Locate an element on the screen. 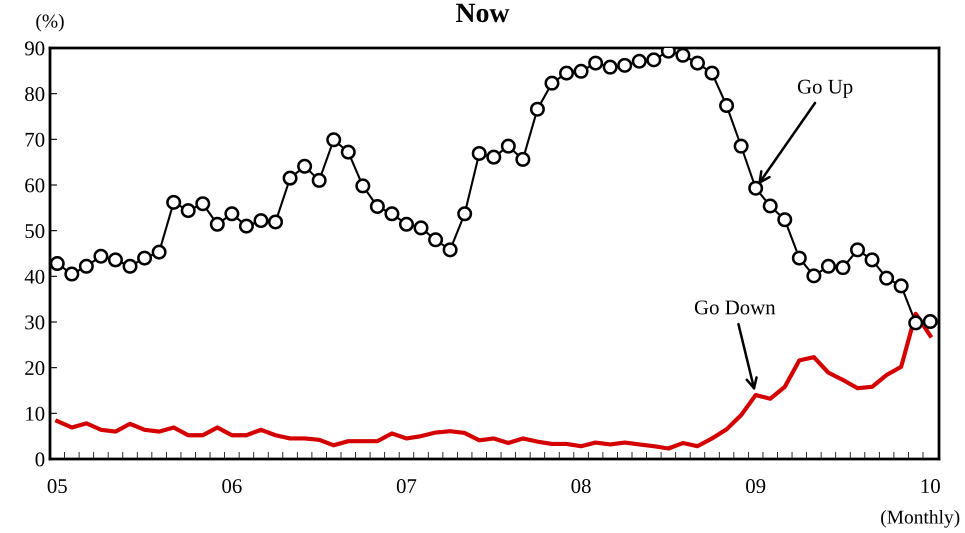 The height and width of the screenshot is (533, 965). y-tick-label: 30 is located at coordinates (34, 322).